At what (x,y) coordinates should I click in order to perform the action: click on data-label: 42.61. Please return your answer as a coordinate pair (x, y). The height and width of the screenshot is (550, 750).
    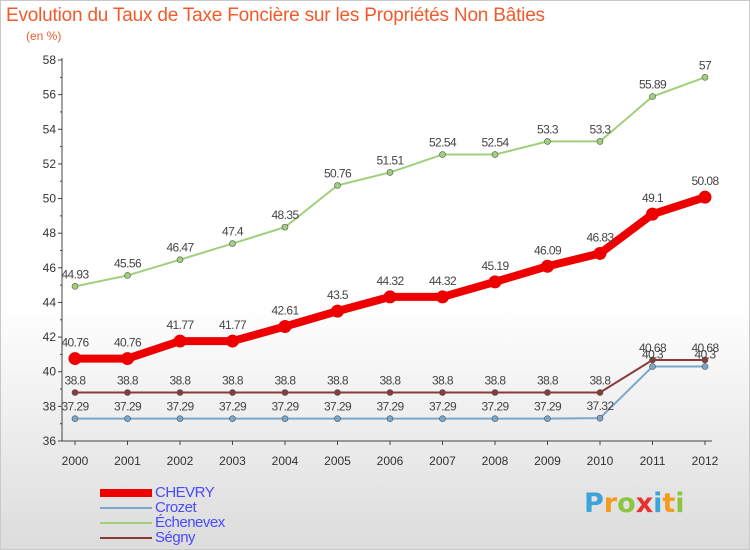
    Looking at the image, I should click on (285, 311).